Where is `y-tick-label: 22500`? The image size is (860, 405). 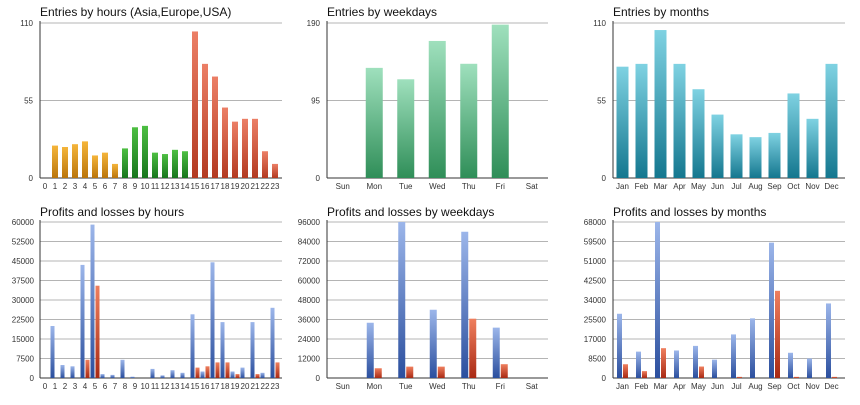 y-tick-label: 22500 is located at coordinates (23, 320).